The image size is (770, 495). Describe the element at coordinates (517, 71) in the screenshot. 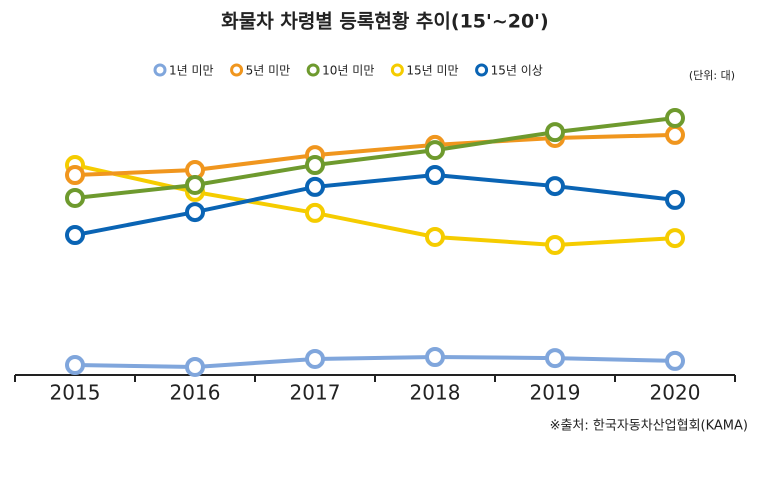

I see `legend-label: 15년 이상` at that location.